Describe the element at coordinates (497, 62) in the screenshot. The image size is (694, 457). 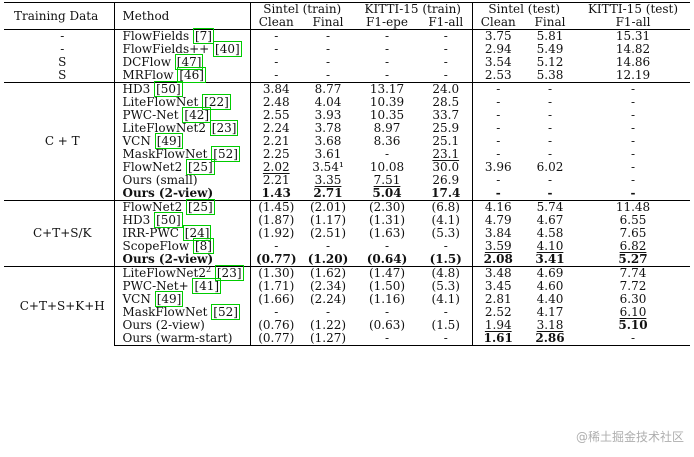
I see `value-cell: 3.54` at that location.